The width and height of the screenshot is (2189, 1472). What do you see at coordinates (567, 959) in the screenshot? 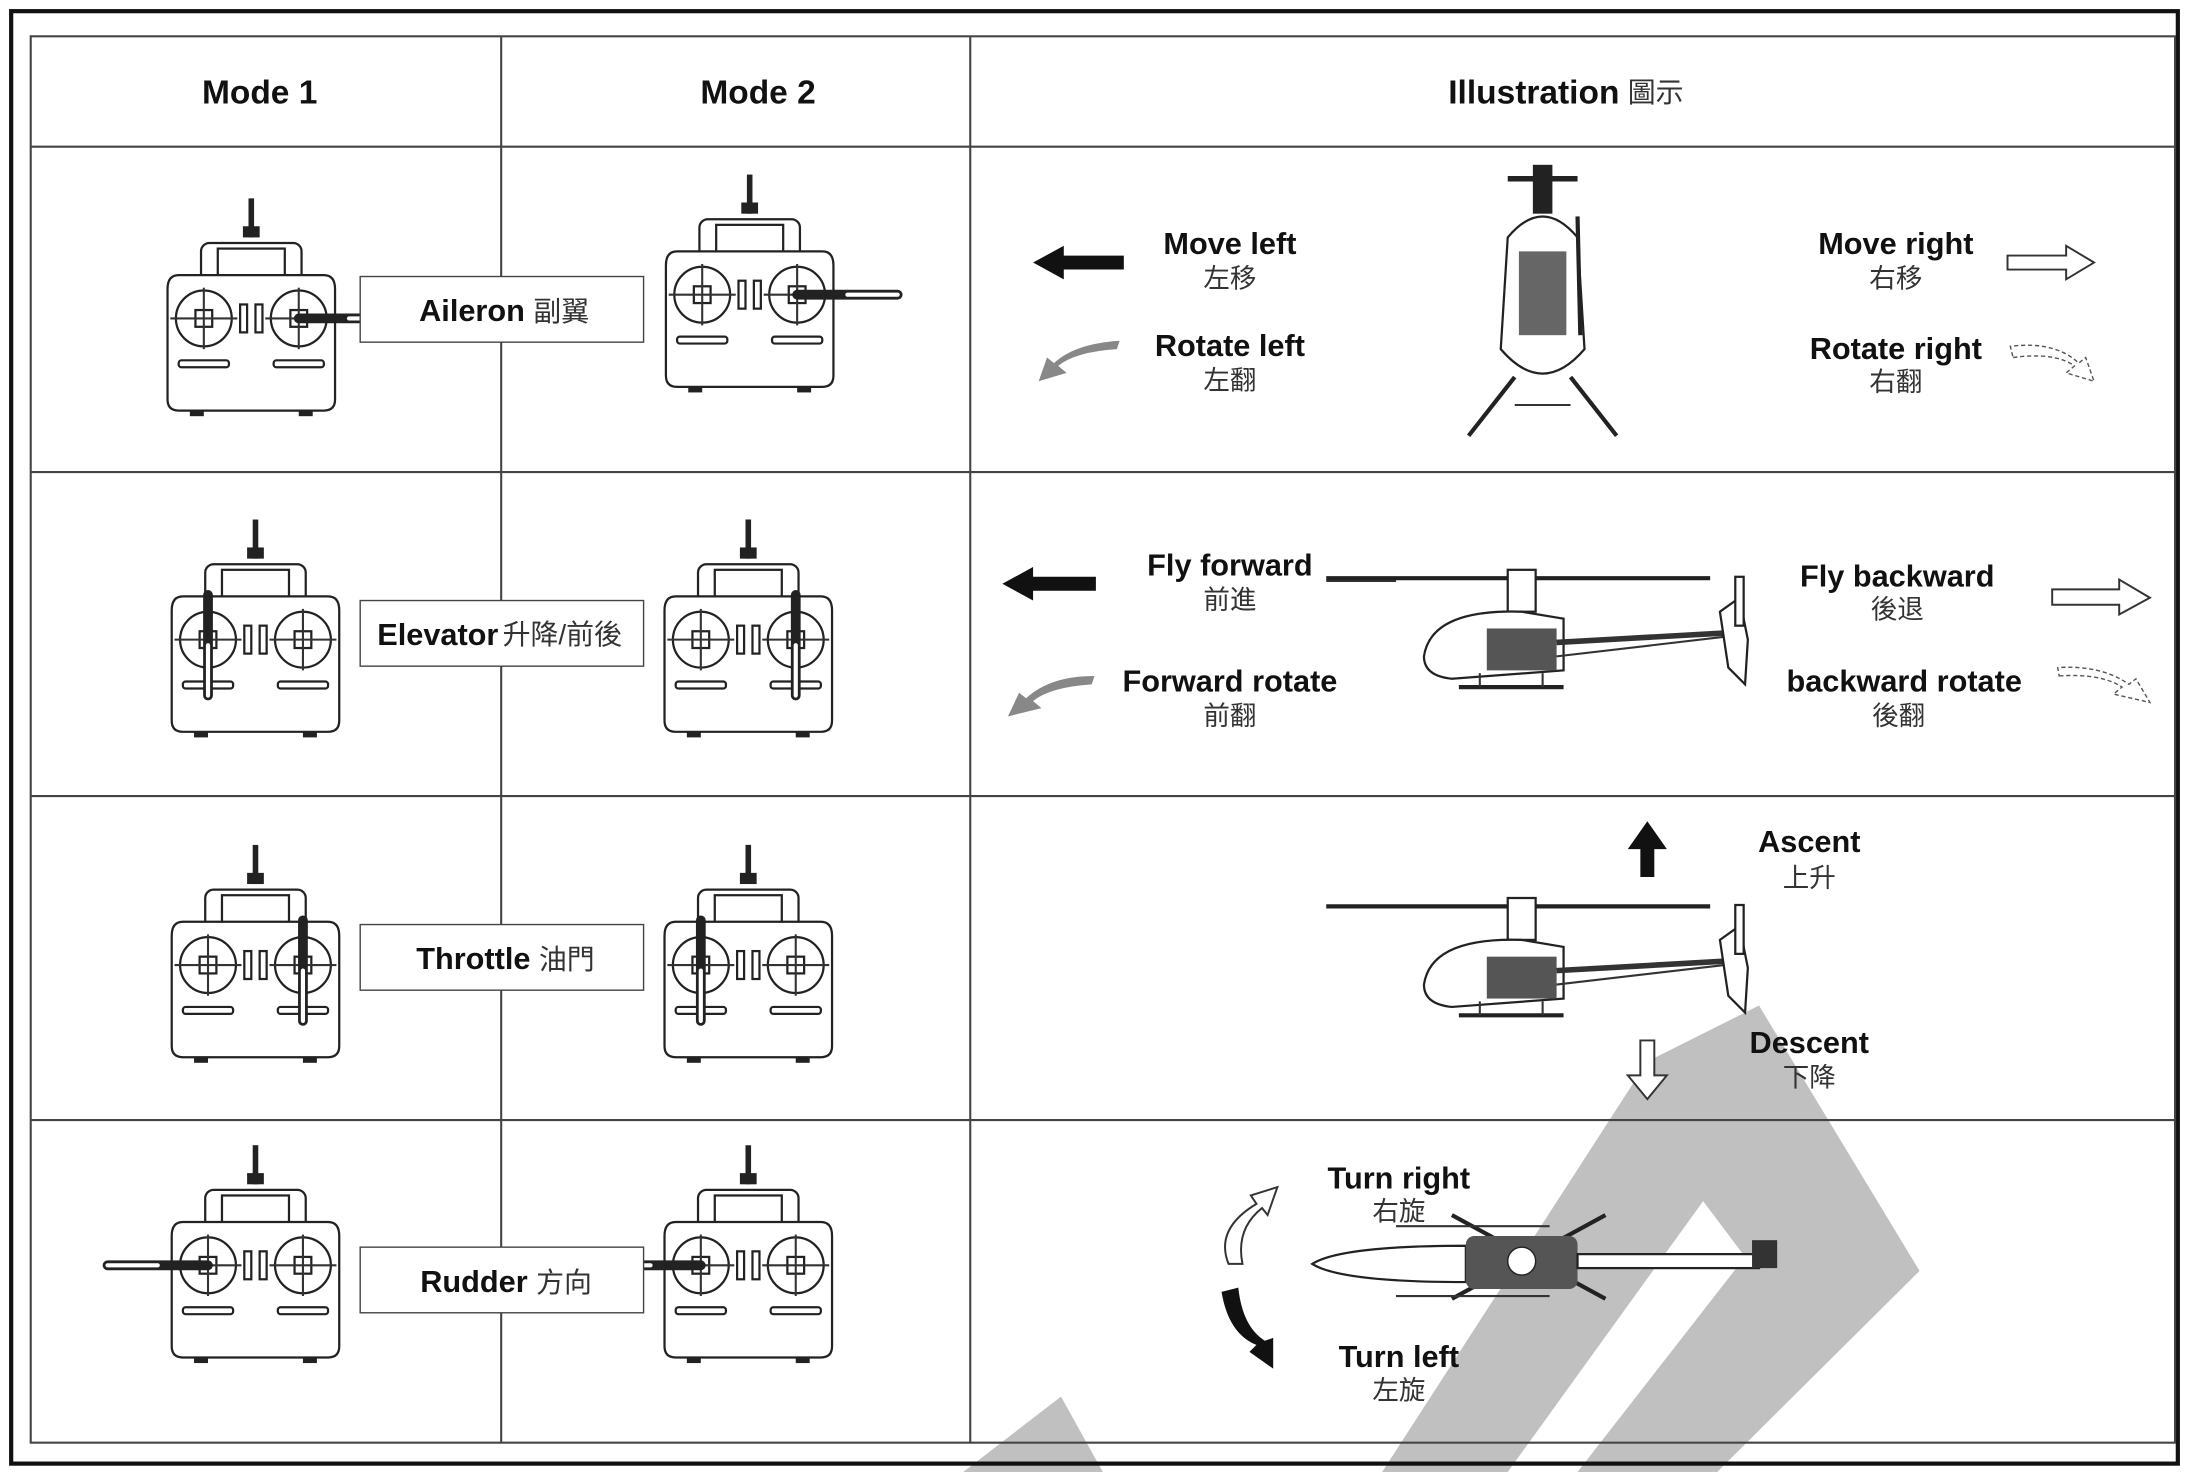
I see `function-zh: 油門` at bounding box center [567, 959].